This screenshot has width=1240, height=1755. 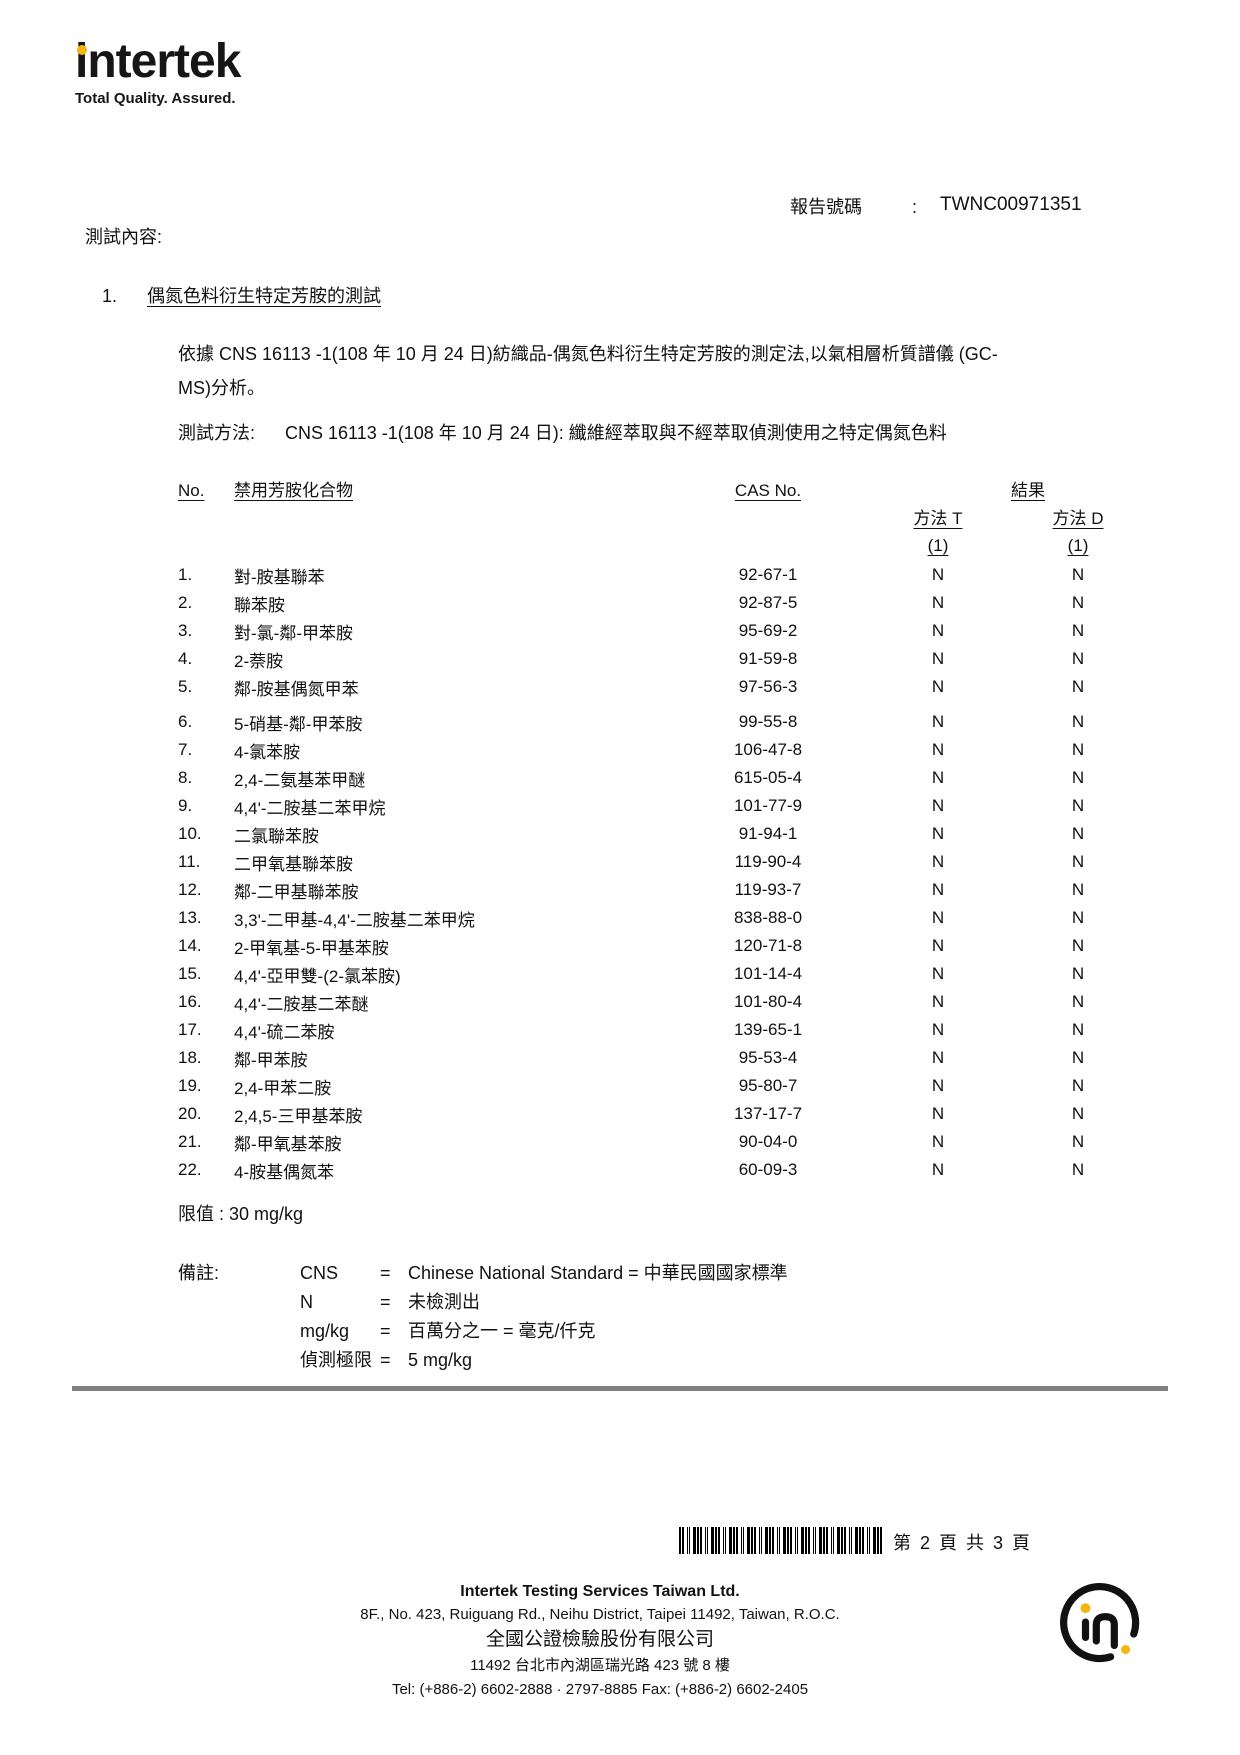 I want to click on cell-compound: 4,4'-二胺基二苯甲烷, so click(x=310, y=808).